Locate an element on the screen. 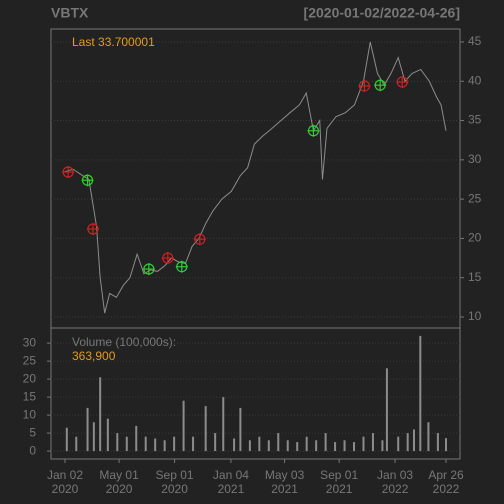 The height and width of the screenshot is (504, 504). x-tick-label: Jan 04 is located at coordinates (231, 475).